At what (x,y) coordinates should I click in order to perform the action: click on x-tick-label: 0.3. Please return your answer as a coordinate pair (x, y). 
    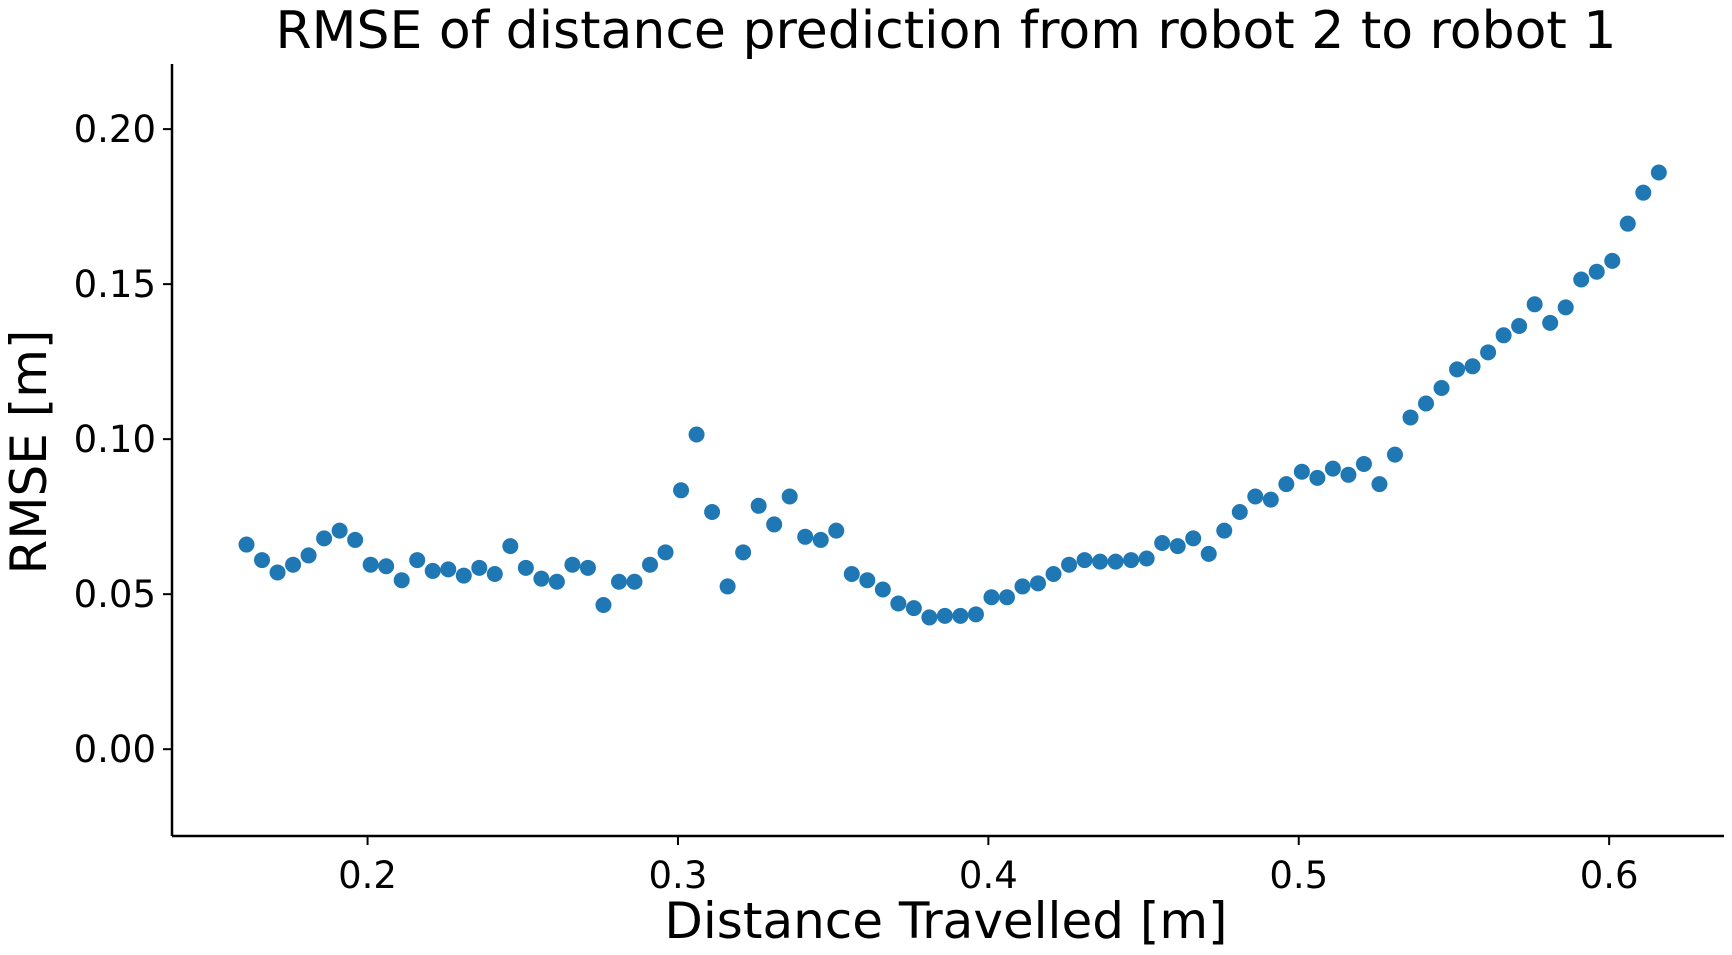
    Looking at the image, I should click on (678, 875).